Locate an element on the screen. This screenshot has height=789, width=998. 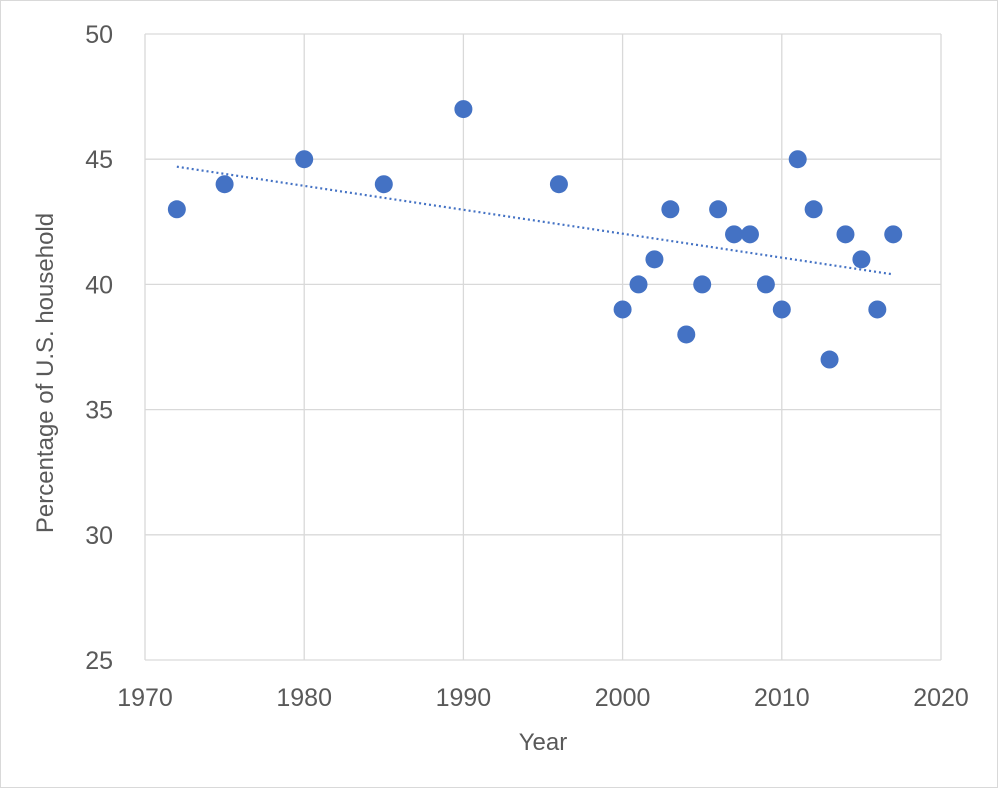
x-tick-label: 1980 is located at coordinates (304, 698).